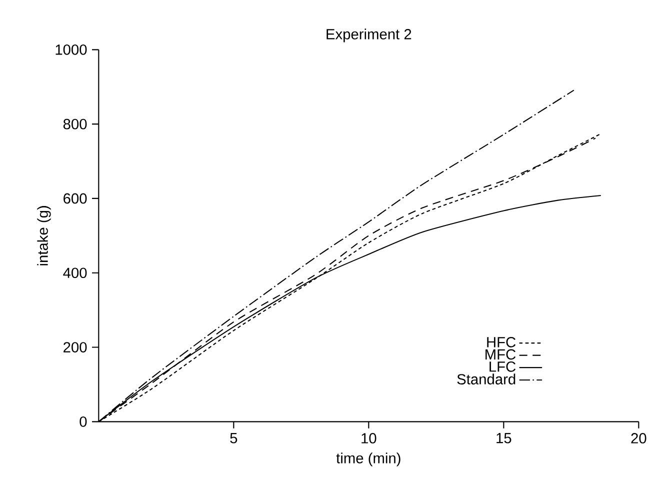 This screenshot has height=479, width=650. I want to click on legend-label: LFC, so click(503, 366).